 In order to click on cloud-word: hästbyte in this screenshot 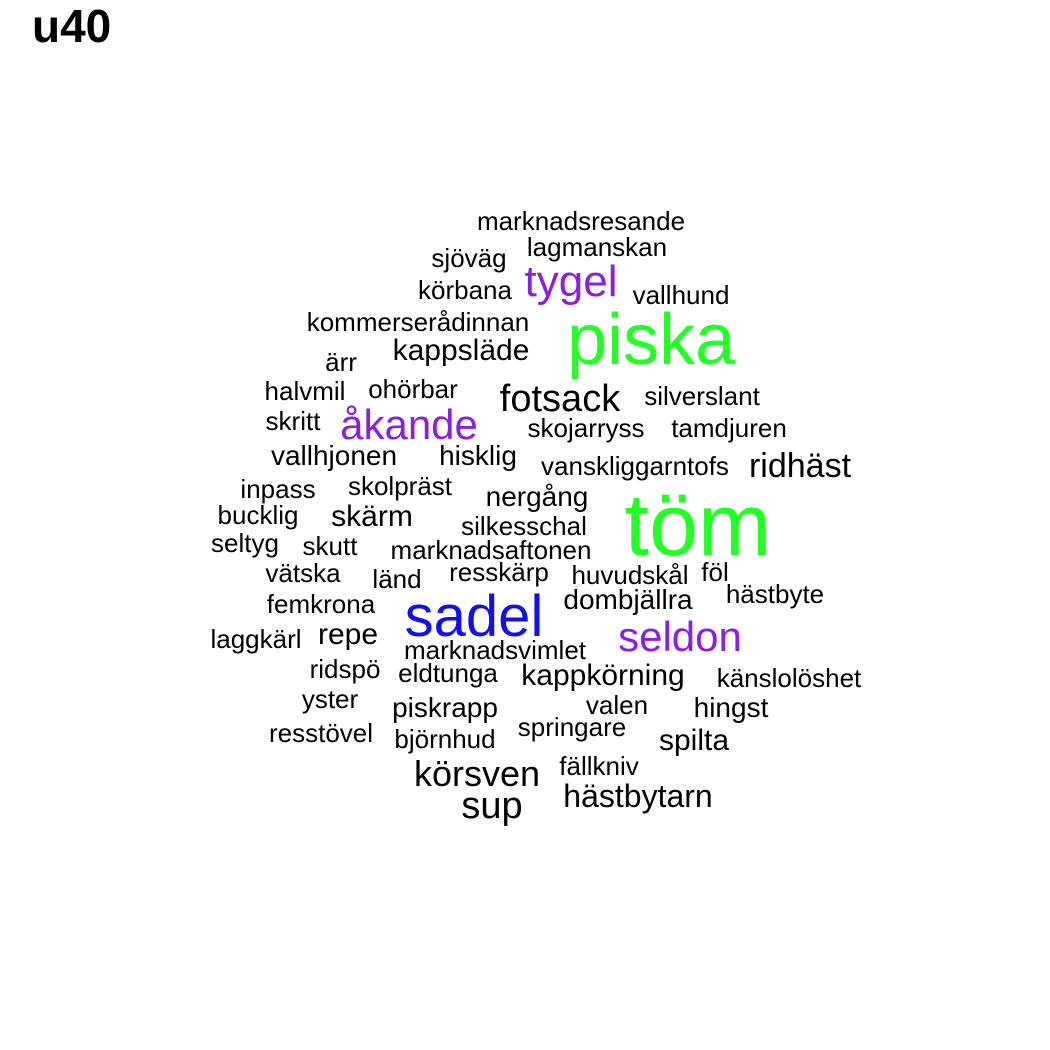, I will do `click(775, 594)`.